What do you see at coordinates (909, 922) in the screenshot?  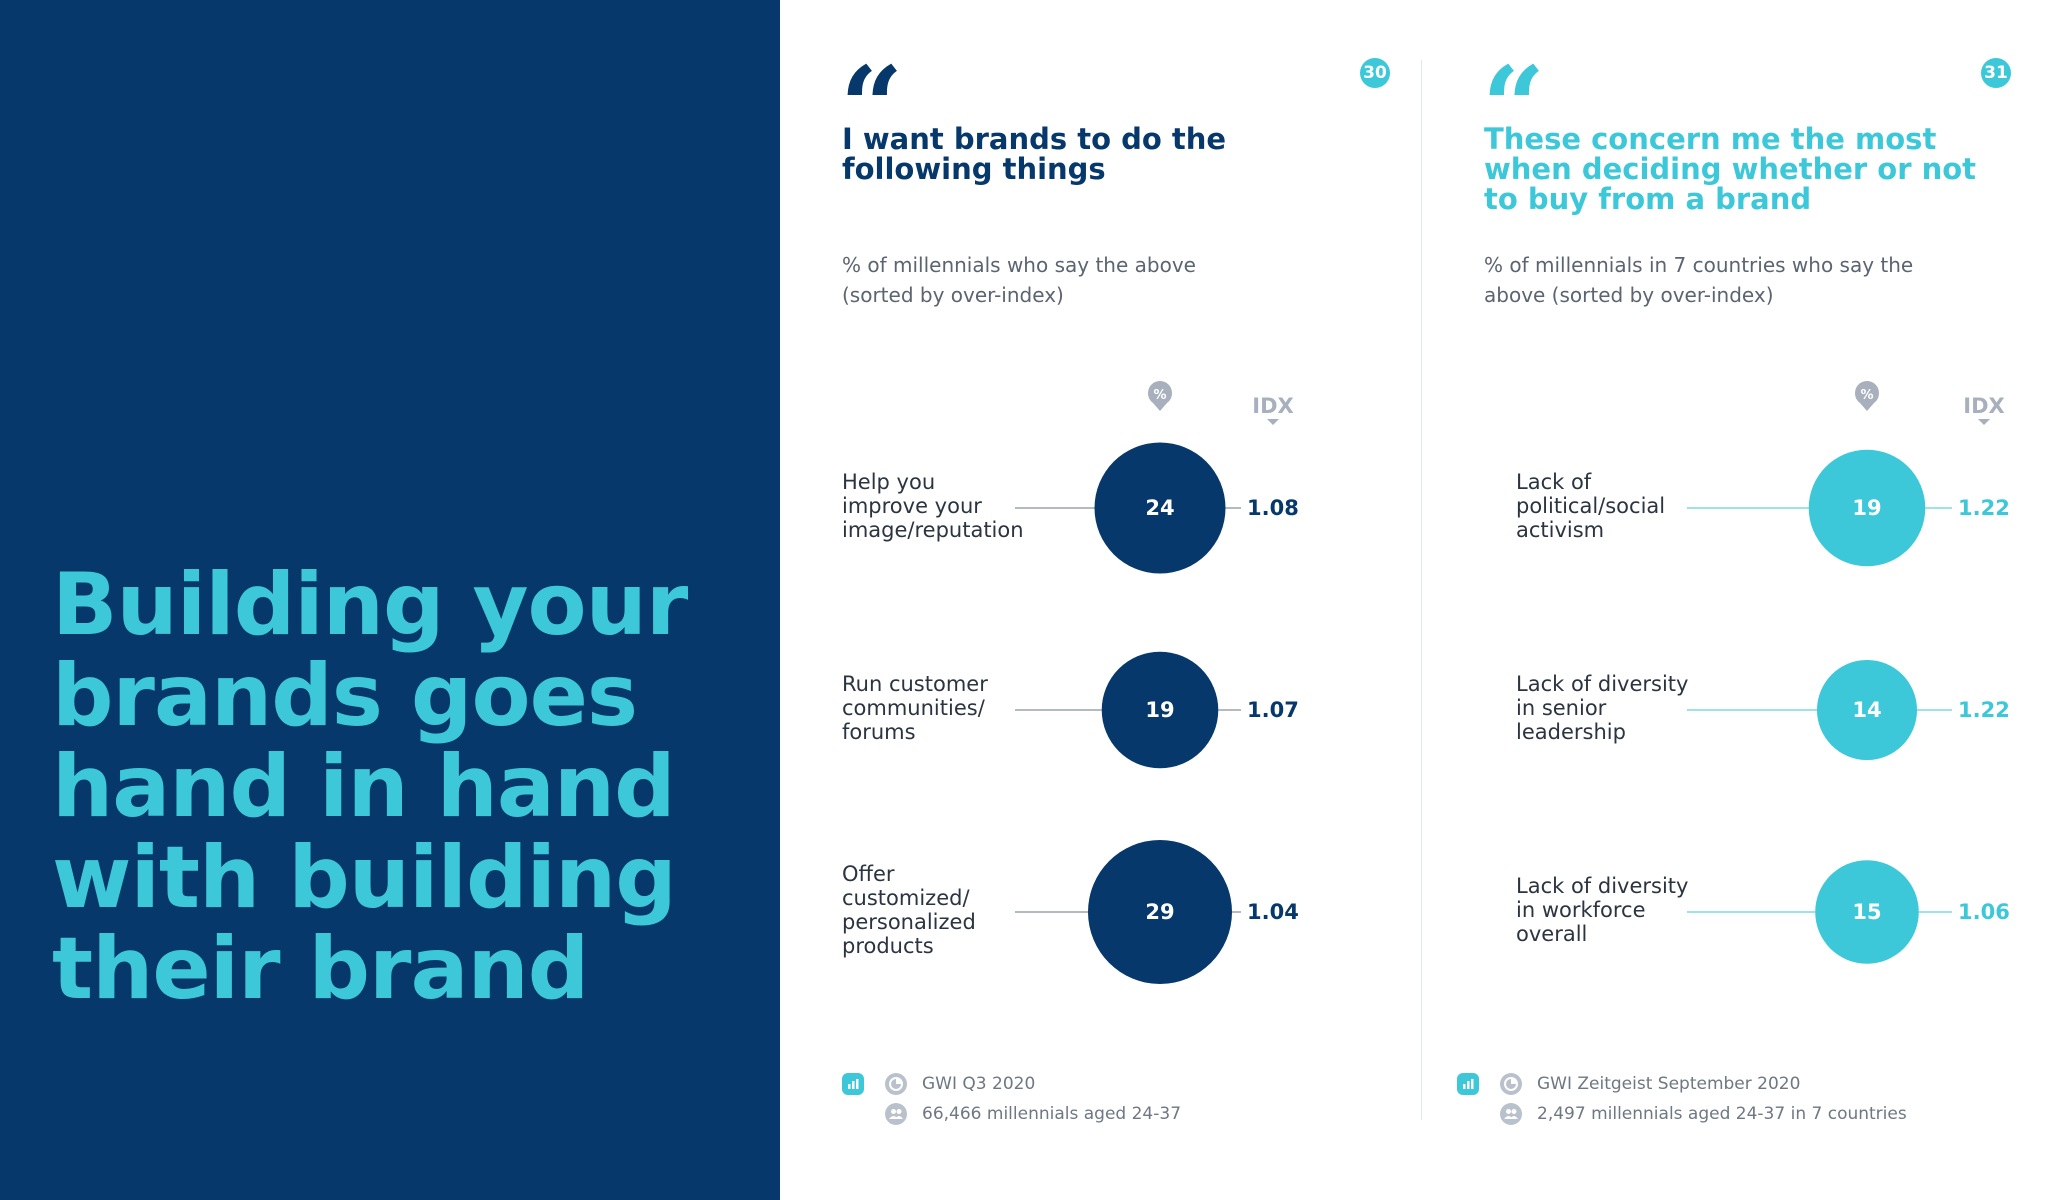 I see `category-label-line: personalized` at bounding box center [909, 922].